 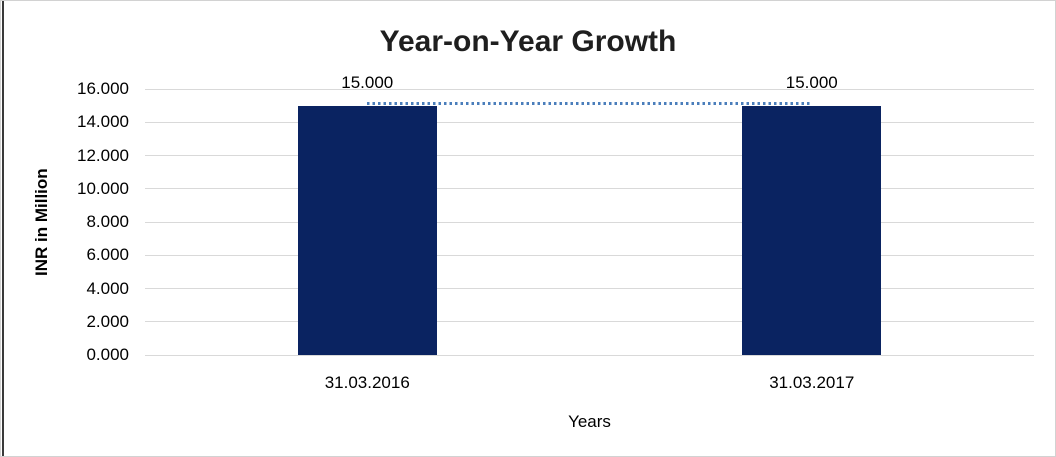 What do you see at coordinates (103, 122) in the screenshot?
I see `y-tick-label: 14.000` at bounding box center [103, 122].